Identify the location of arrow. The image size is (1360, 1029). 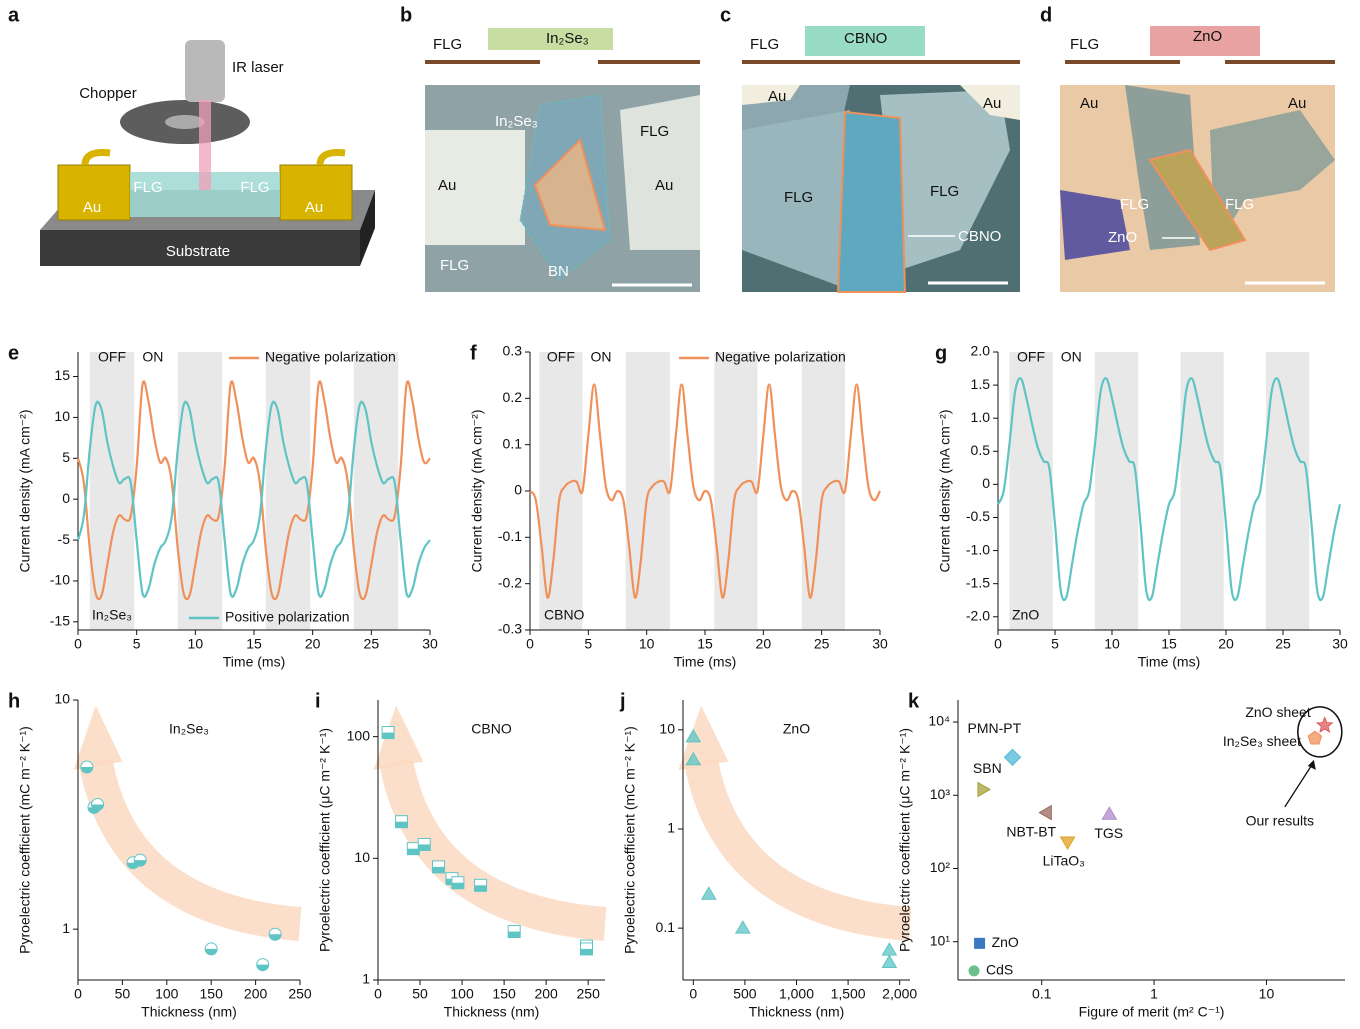
(1299, 784).